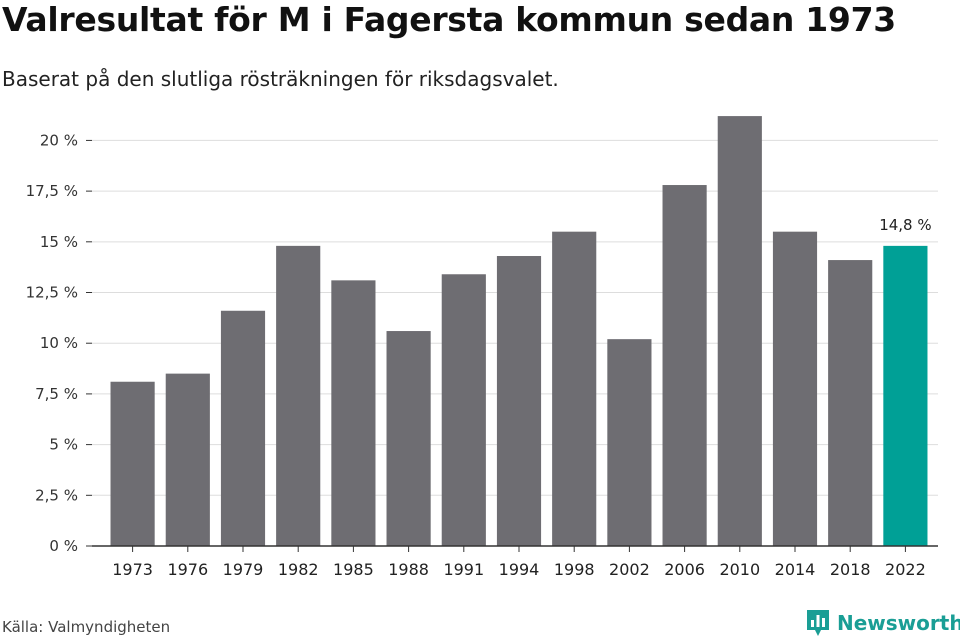 This screenshot has width=960, height=640. I want to click on y-tick-label: 15 %, so click(59, 242).